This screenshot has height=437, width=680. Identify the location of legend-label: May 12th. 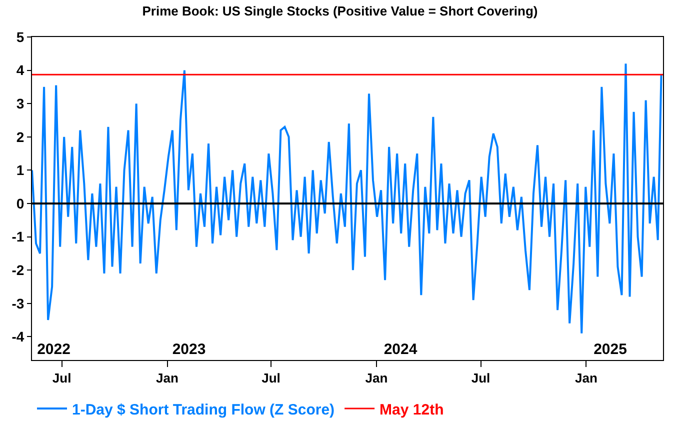
(412, 409).